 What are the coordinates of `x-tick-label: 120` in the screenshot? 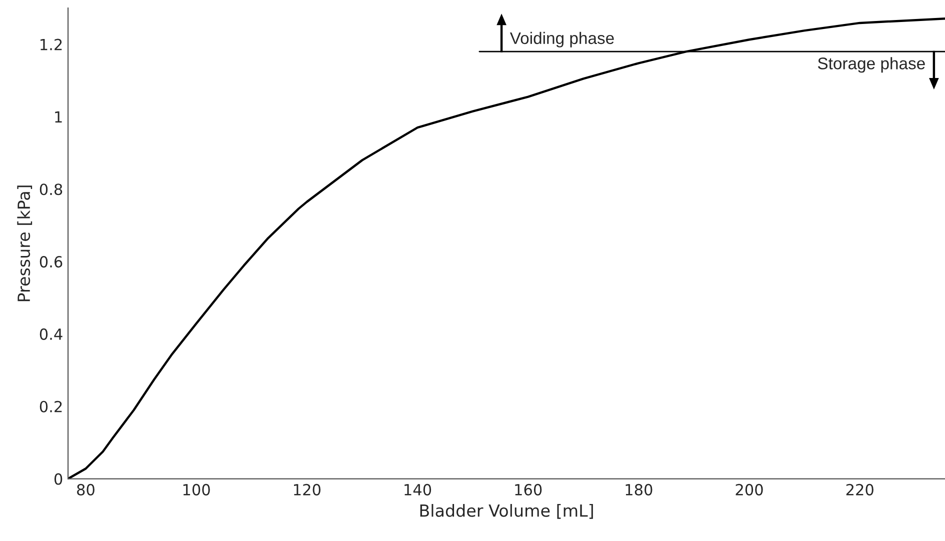 It's located at (307, 490).